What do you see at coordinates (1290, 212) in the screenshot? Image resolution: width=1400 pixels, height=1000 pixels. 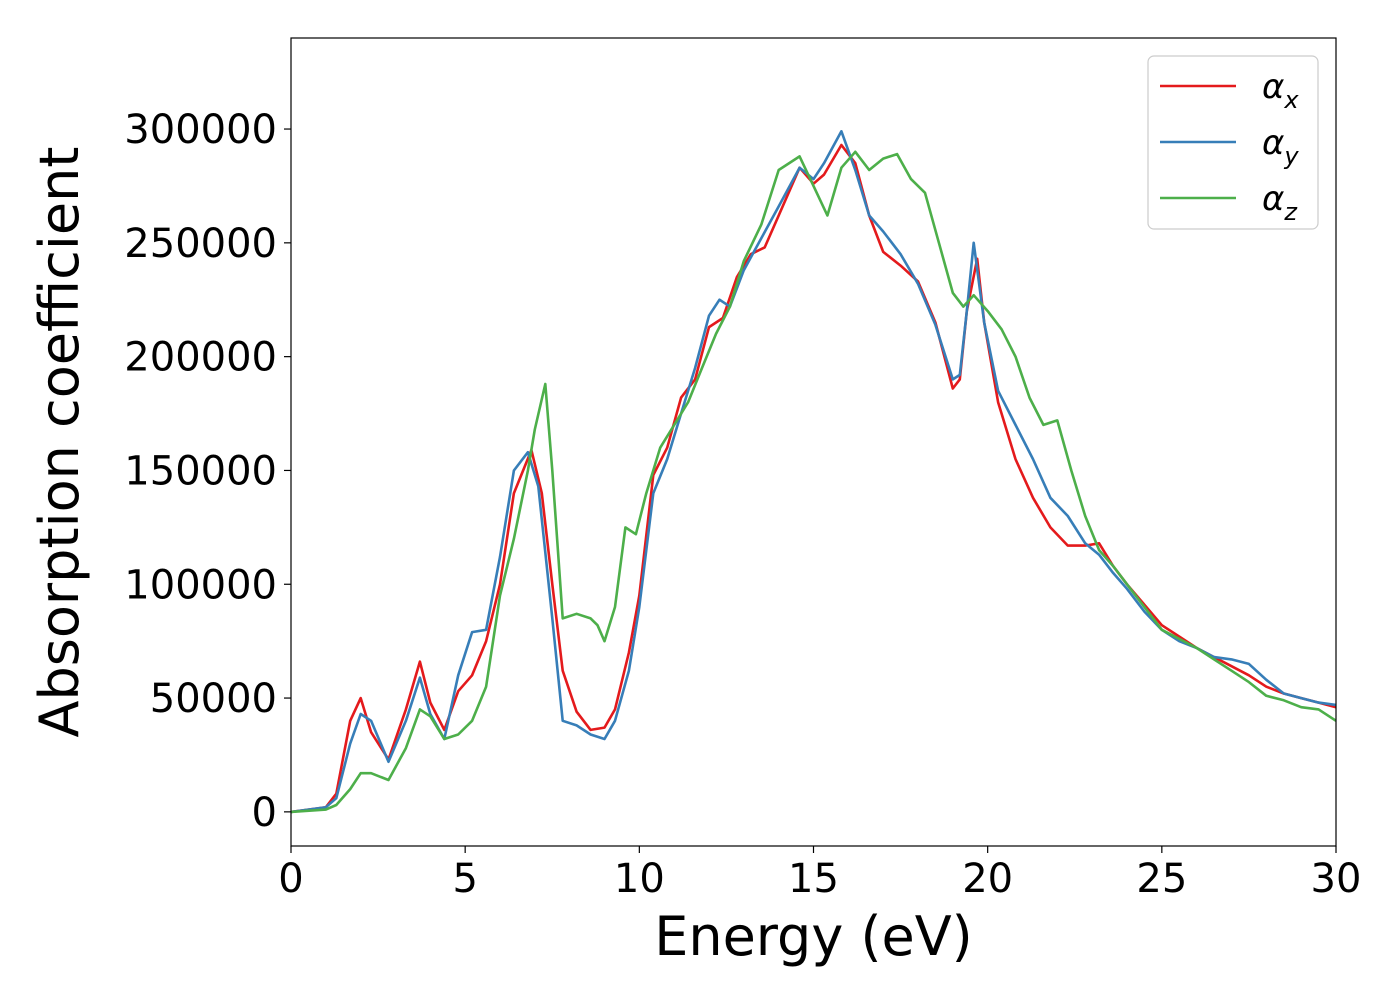 I see `legend-subscript: z` at bounding box center [1290, 212].